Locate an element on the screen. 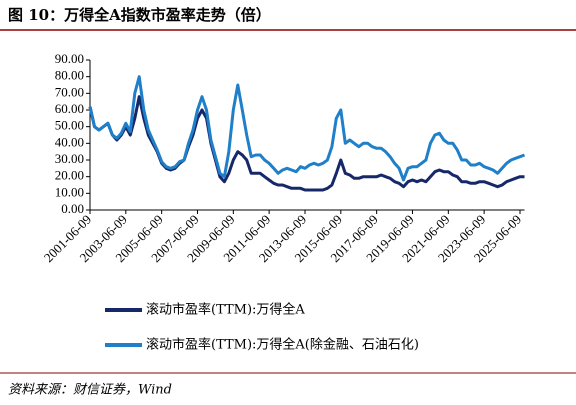 The height and width of the screenshot is (405, 576). y-tick-label: 70.00 is located at coordinates (69, 91).